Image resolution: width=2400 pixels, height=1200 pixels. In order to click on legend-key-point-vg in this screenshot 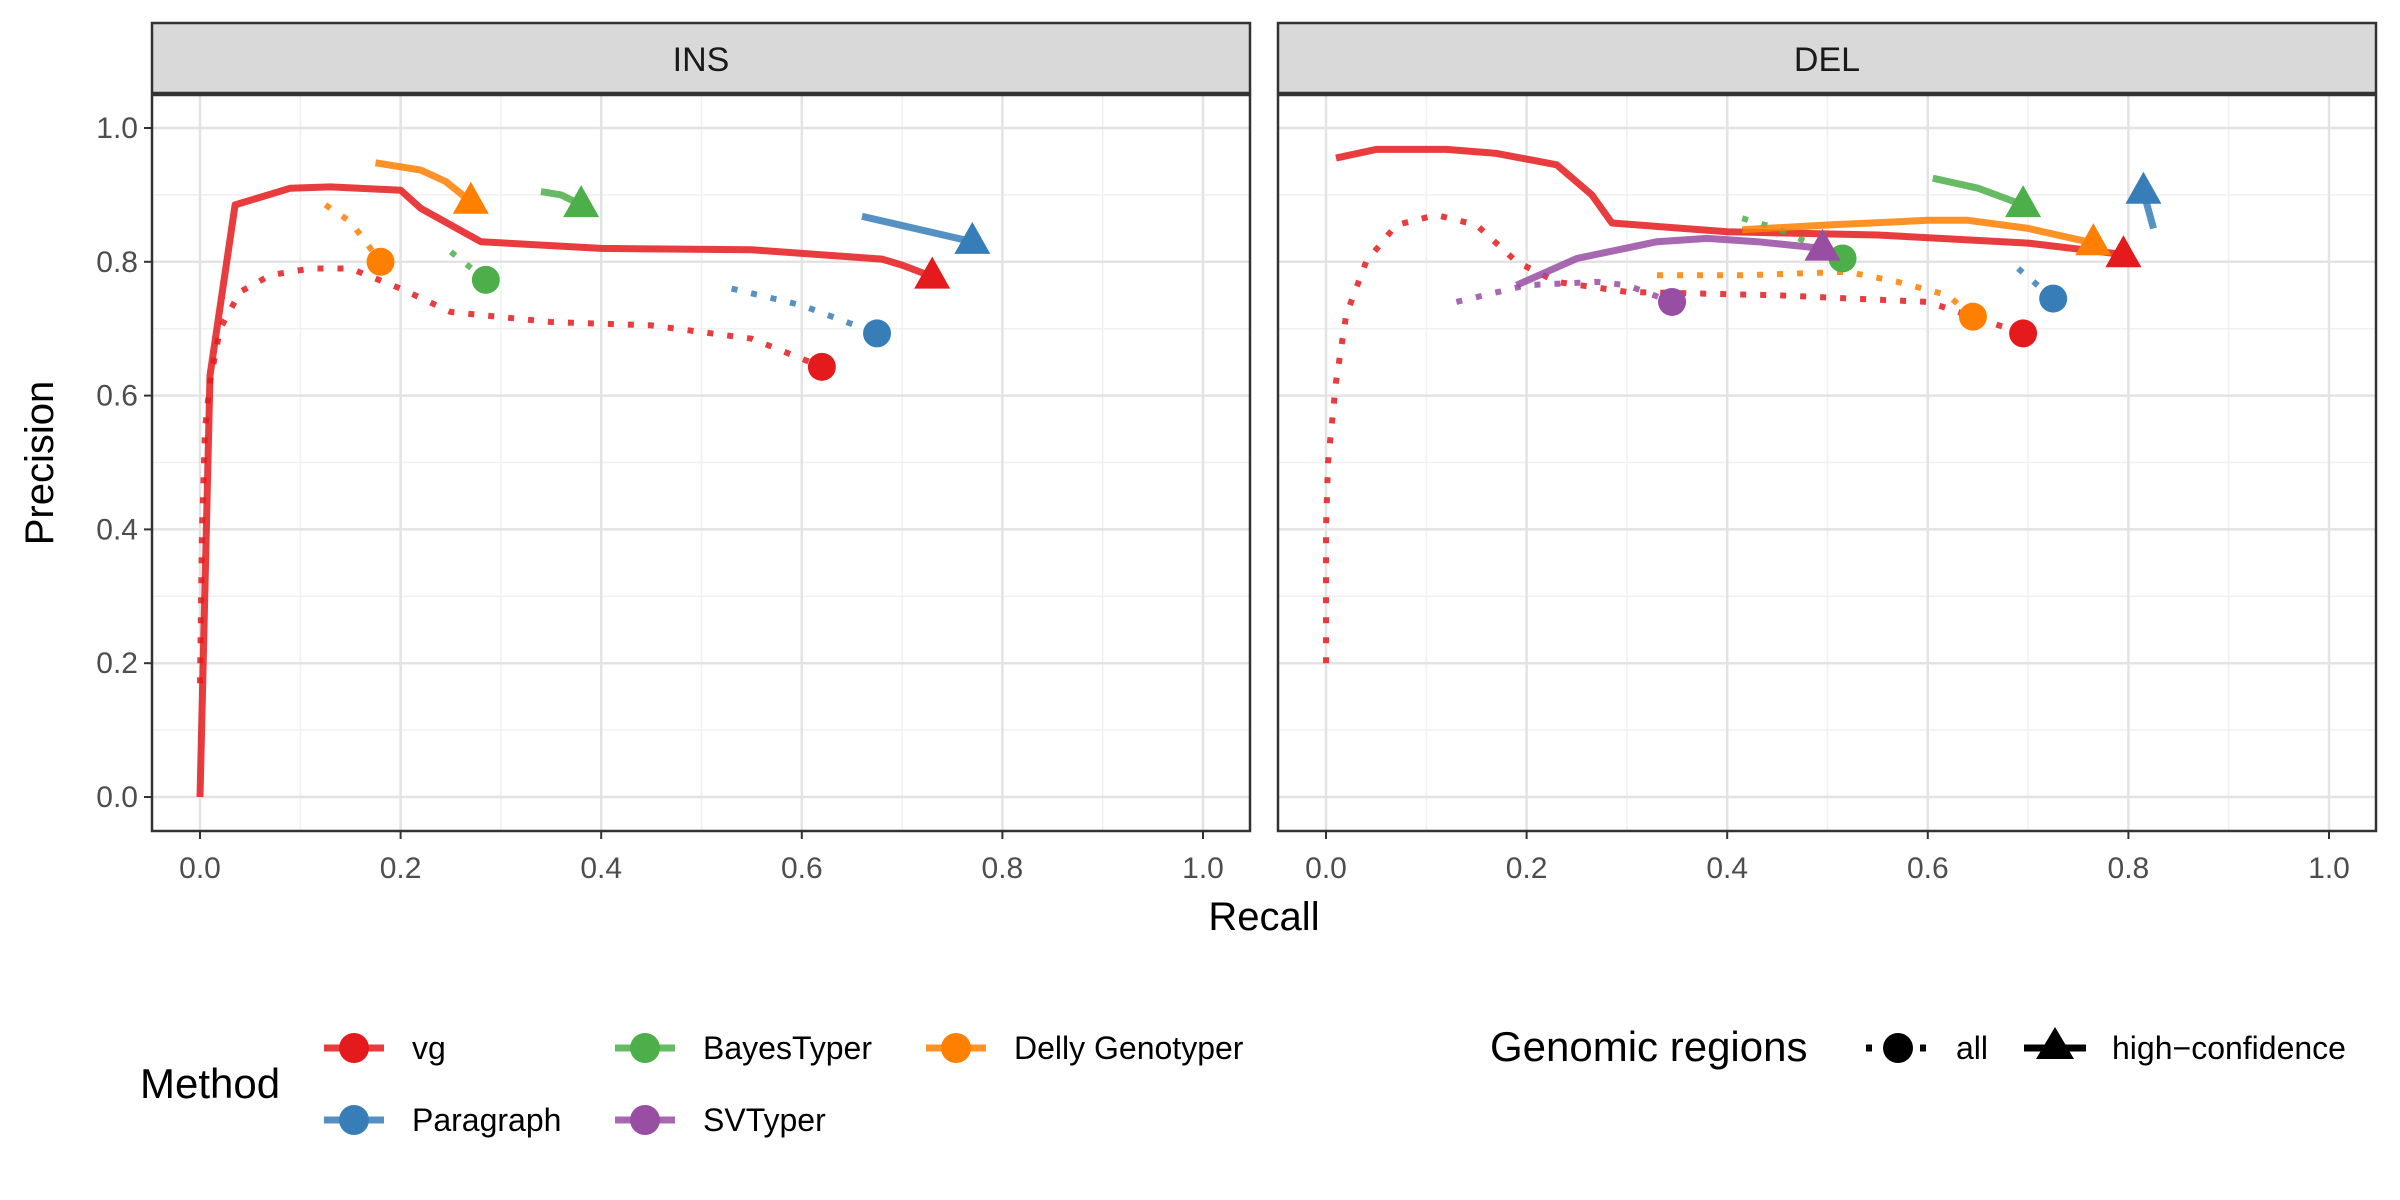, I will do `click(354, 1048)`.